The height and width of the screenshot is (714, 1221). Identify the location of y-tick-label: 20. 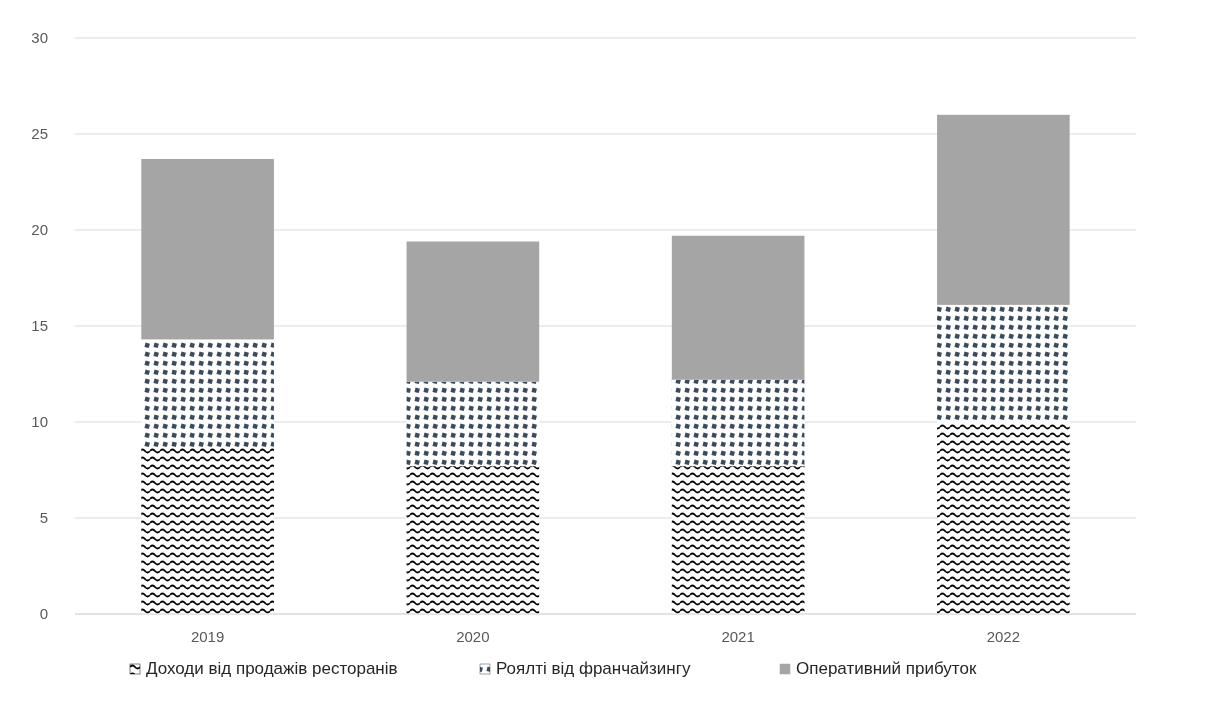
(39, 230).